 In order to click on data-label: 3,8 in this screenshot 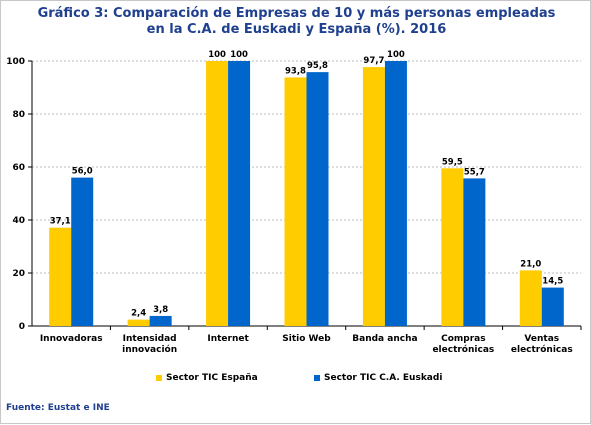, I will do `click(160, 310)`.